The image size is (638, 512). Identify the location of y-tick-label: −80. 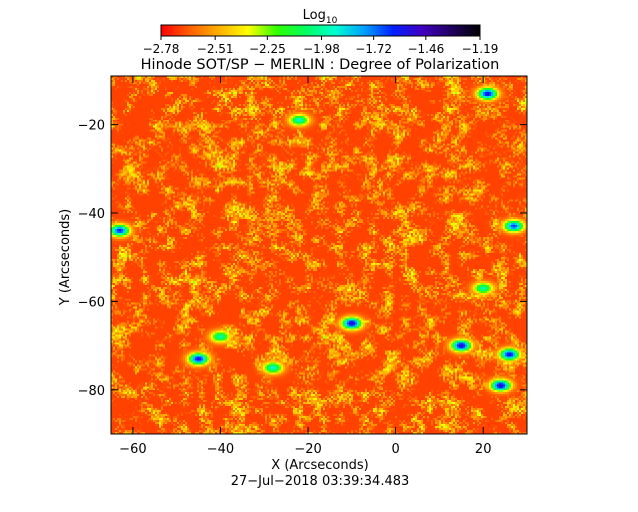
(91, 391).